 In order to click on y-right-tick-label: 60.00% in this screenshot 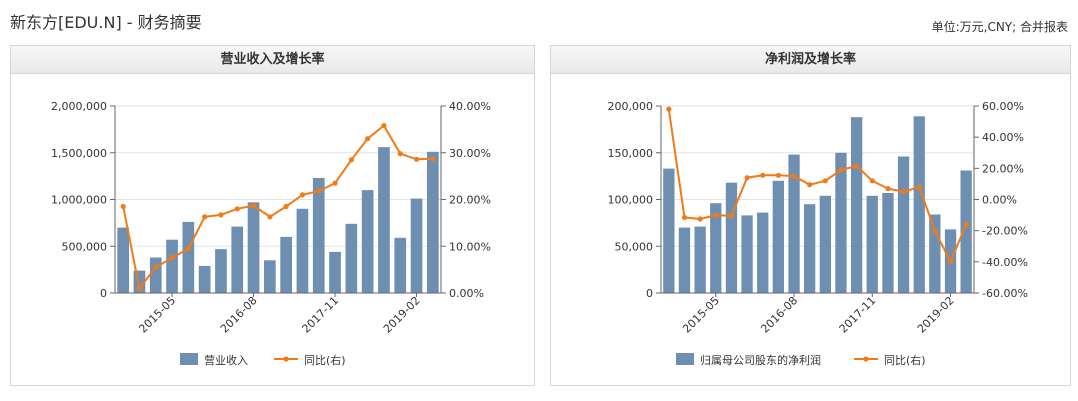, I will do `click(1003, 106)`.